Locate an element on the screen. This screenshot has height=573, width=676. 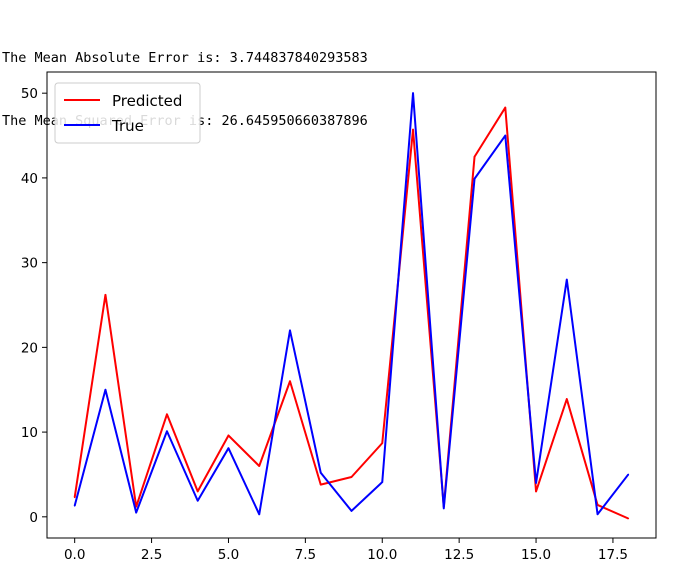
x-tick-label: 15.0 is located at coordinates (536, 555).